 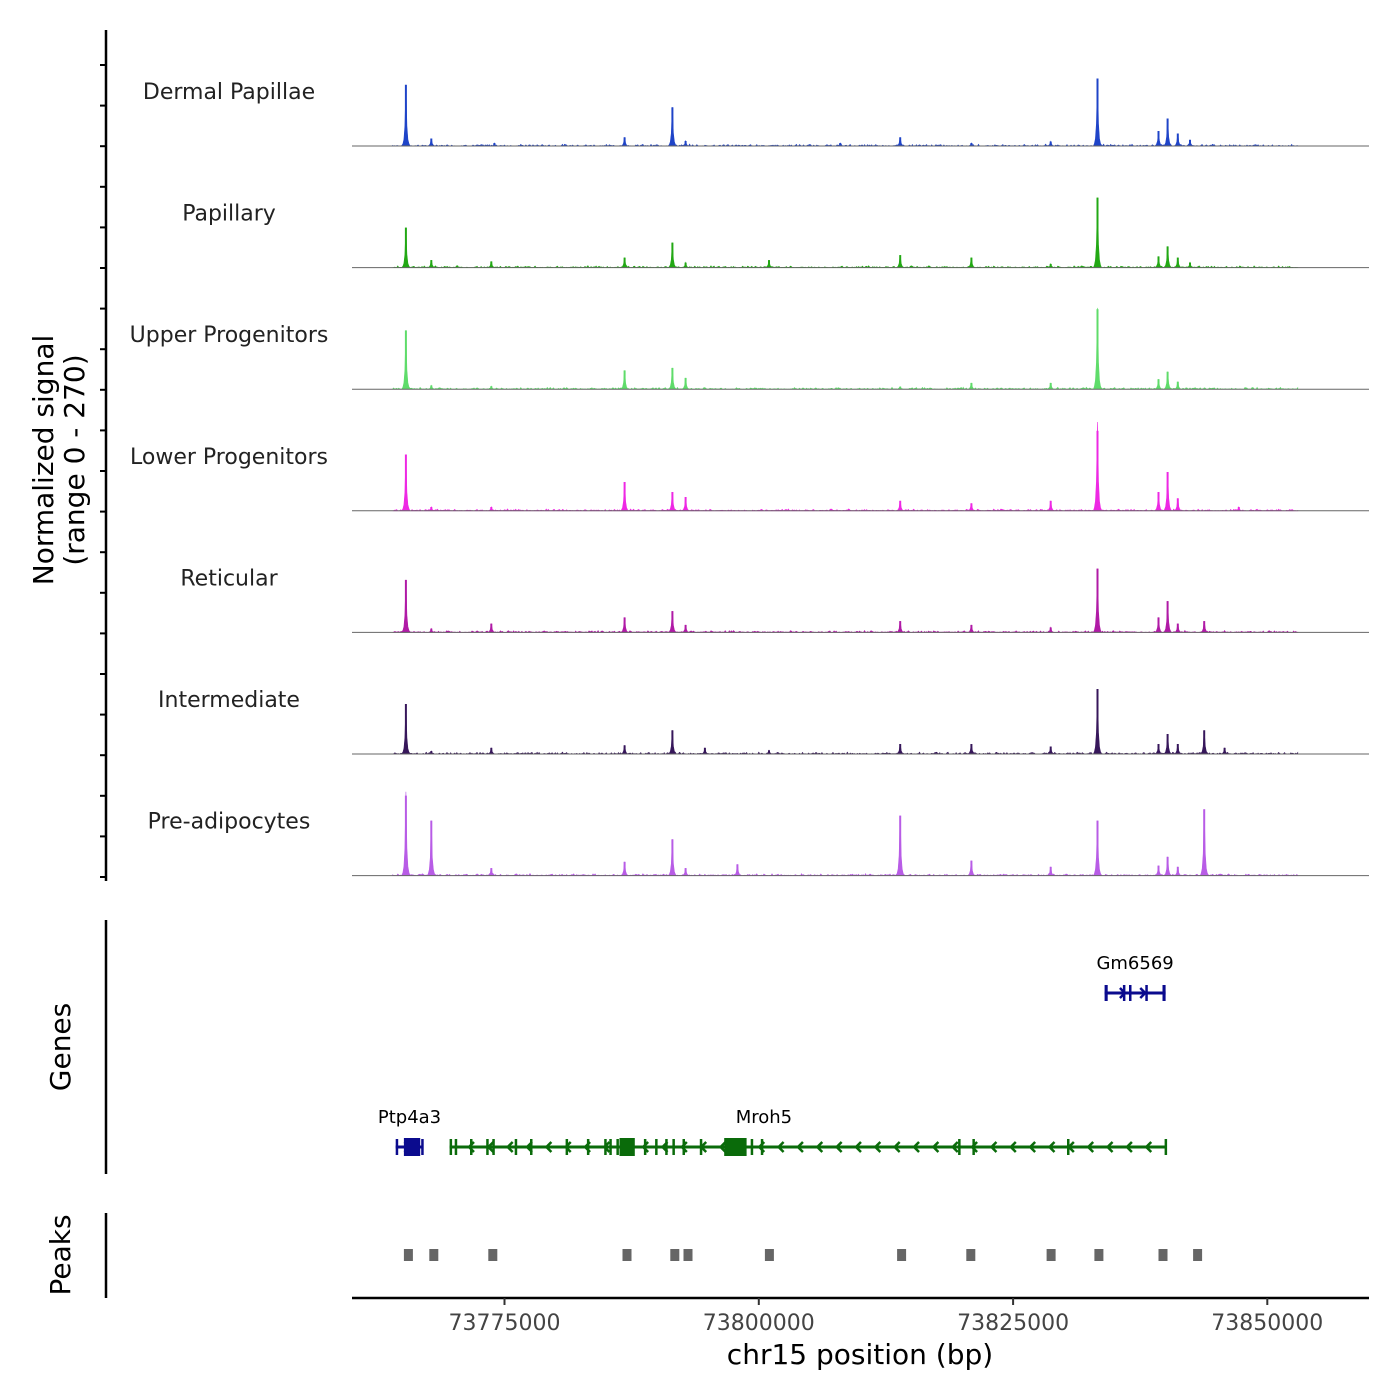 What do you see at coordinates (409, 1131) in the screenshot?
I see `gene-ptp4a3: Ptp4a3` at bounding box center [409, 1131].